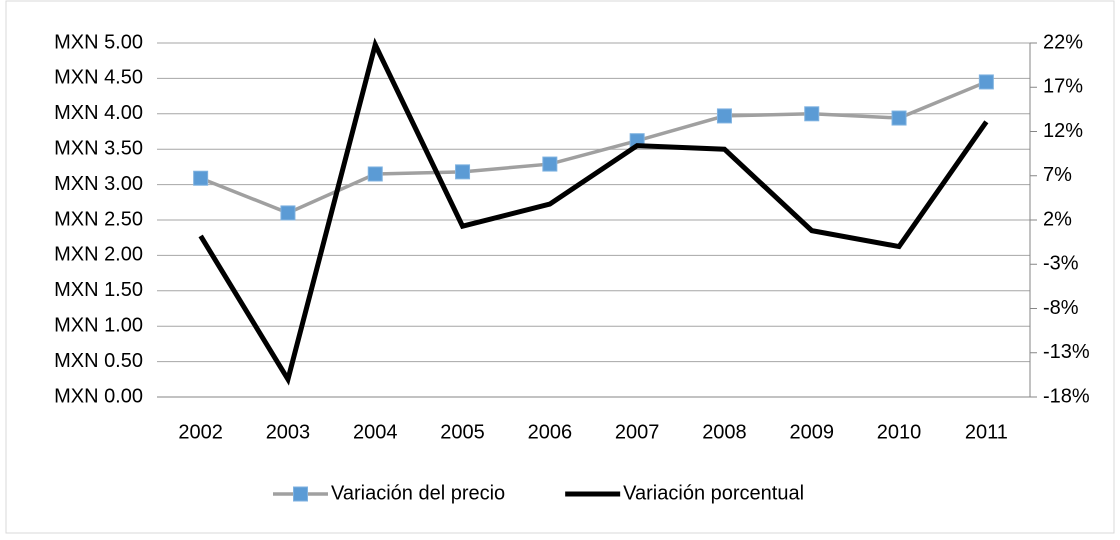 This screenshot has width=1120, height=540. Describe the element at coordinates (550, 432) in the screenshot. I see `x-tick-label: 2006` at that location.